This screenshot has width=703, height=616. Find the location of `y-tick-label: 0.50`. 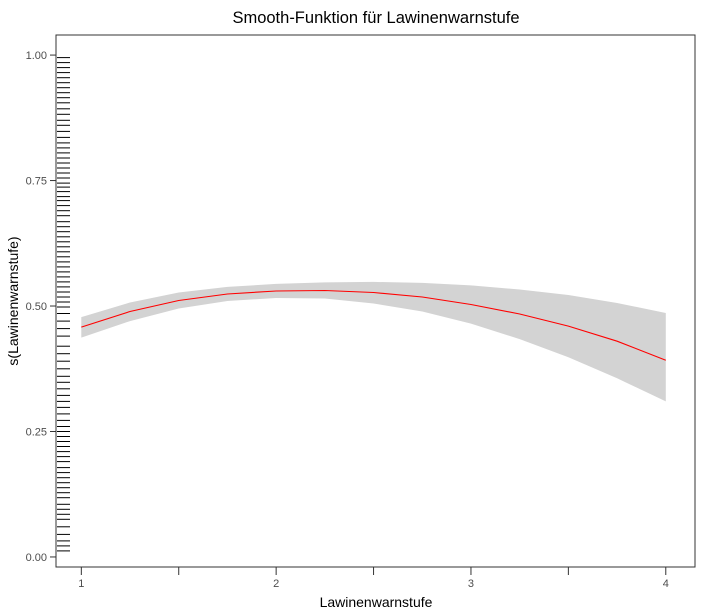

y-tick-label: 0.50 is located at coordinates (36, 307).